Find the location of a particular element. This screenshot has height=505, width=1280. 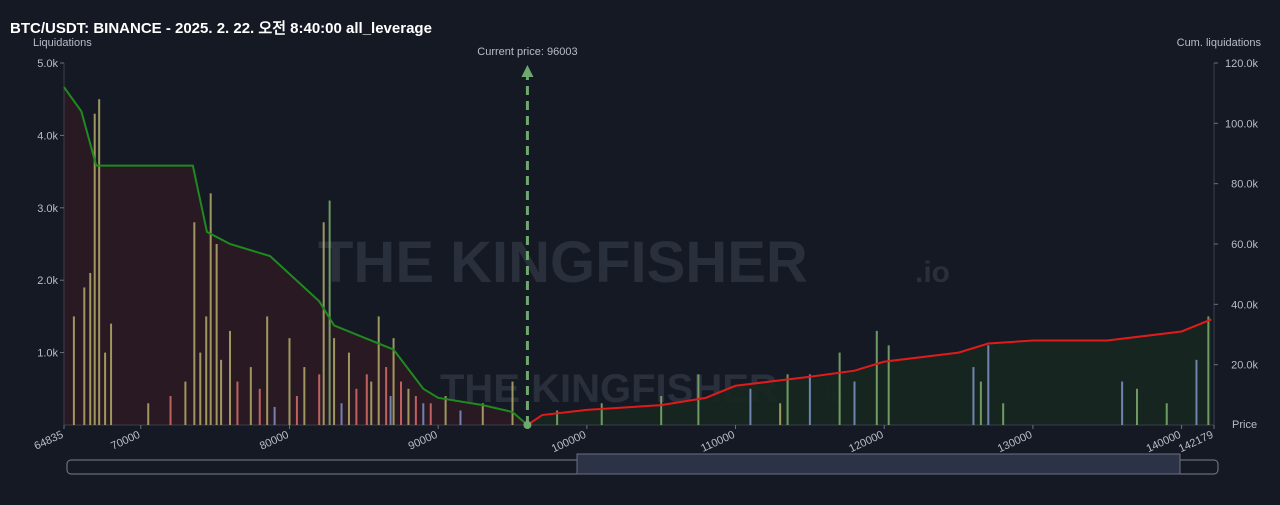

y-tick-label: 5.0k is located at coordinates (47, 64).